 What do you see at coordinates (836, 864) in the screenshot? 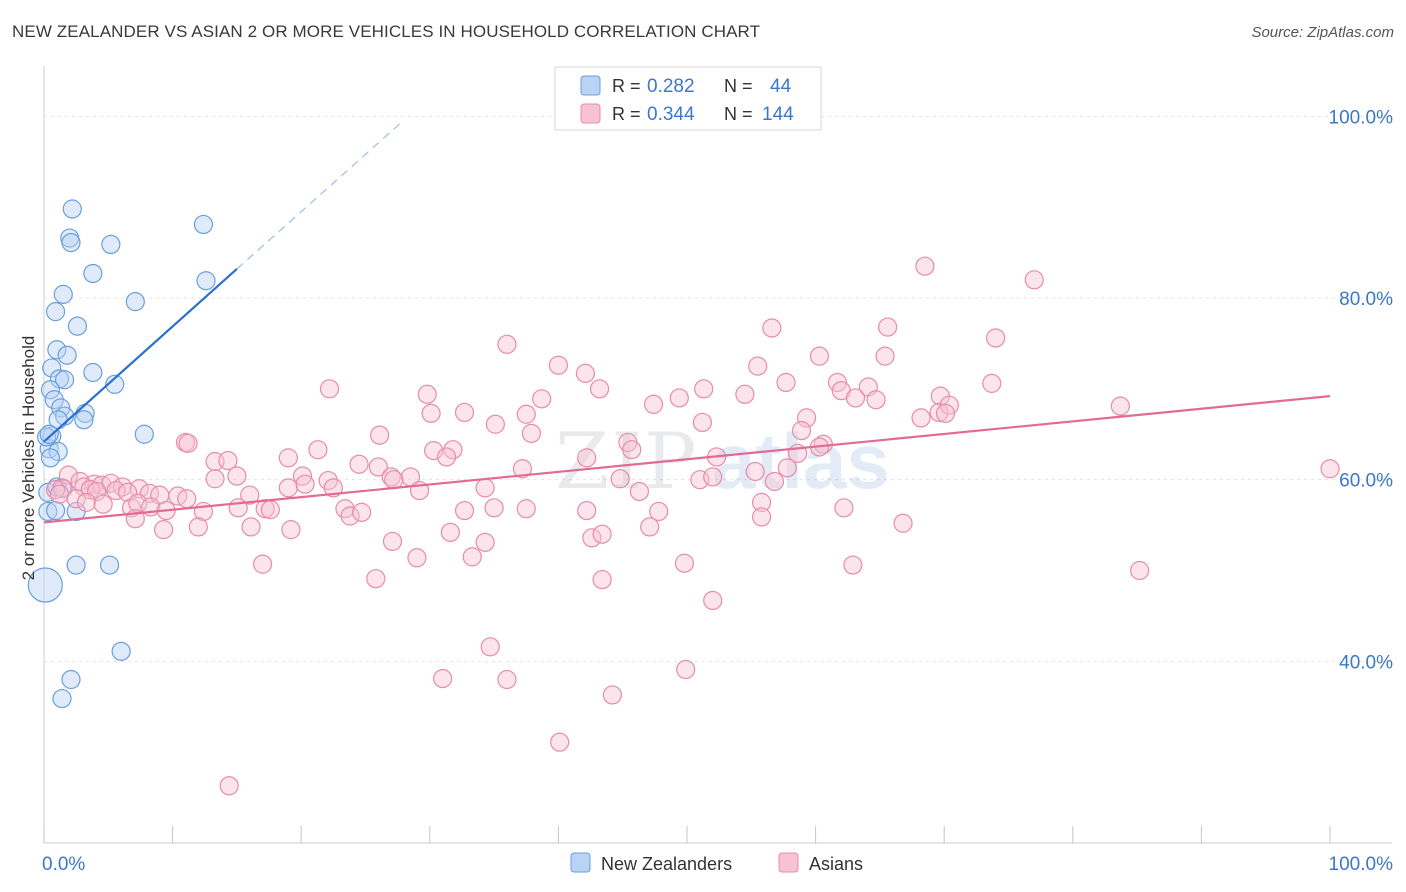
I see `legend-series-name-1: Asians` at bounding box center [836, 864].